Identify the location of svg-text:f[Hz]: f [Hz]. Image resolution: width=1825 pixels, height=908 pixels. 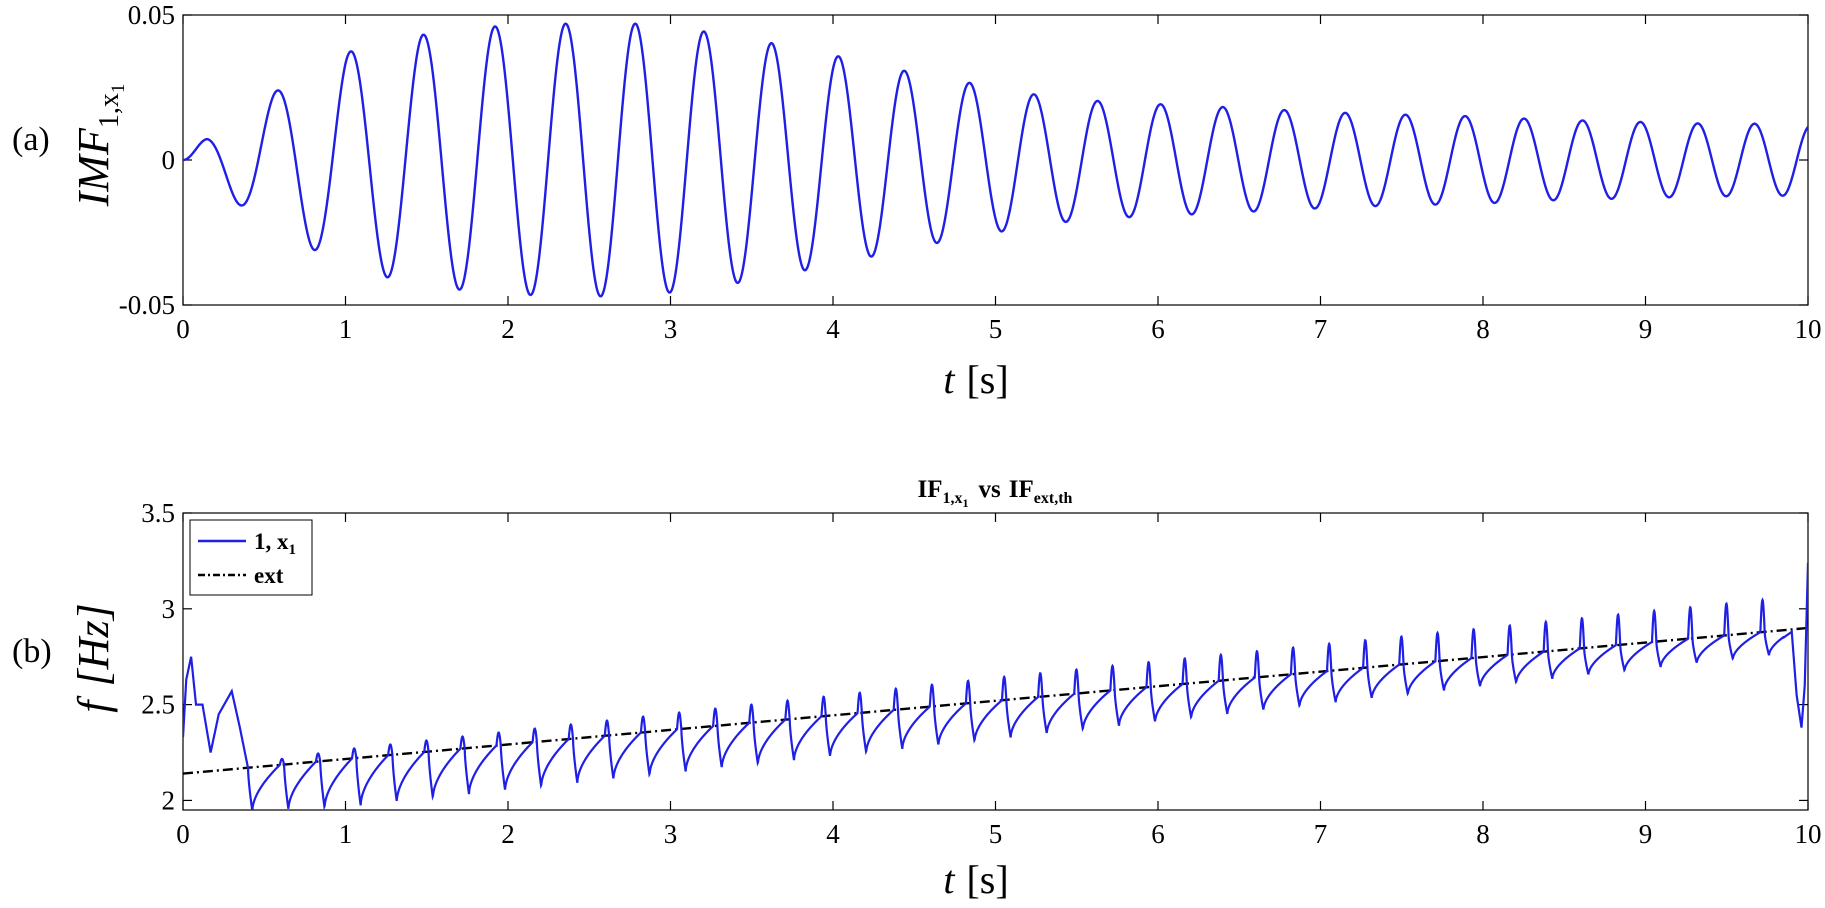
(93, 657).